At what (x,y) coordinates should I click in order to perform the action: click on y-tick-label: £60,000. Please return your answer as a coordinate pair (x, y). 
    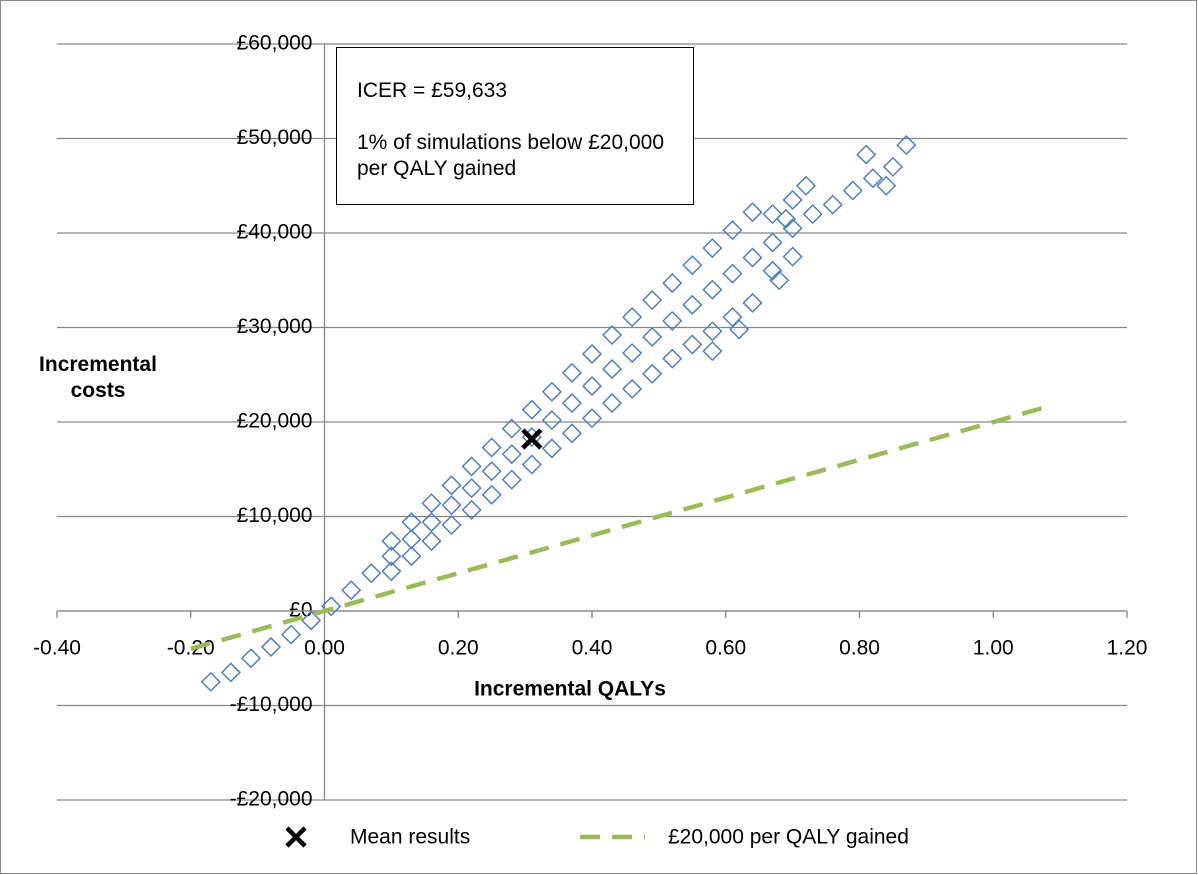
    Looking at the image, I should click on (275, 43).